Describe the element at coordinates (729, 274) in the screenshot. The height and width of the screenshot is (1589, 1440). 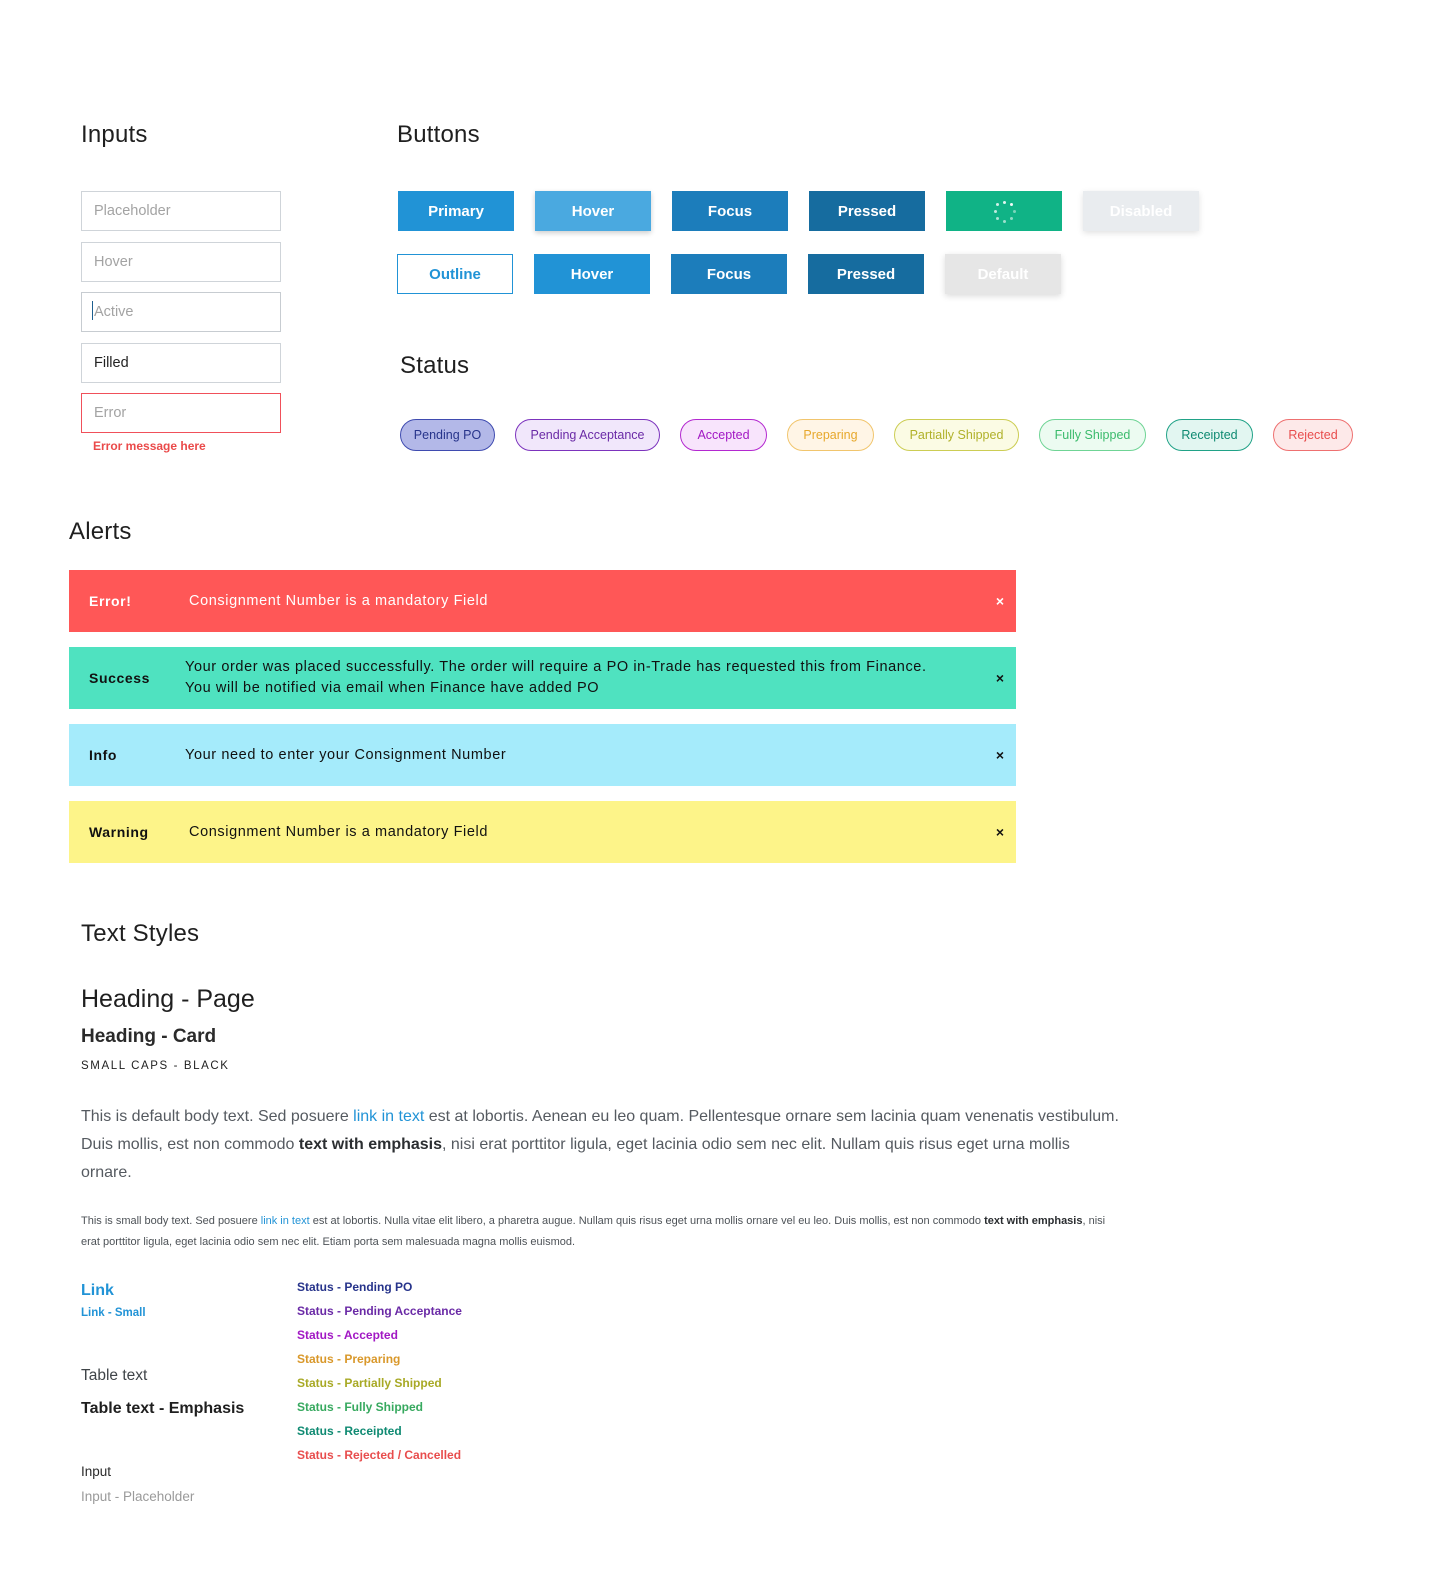
I see `outline-focus-button: Focus` at that location.